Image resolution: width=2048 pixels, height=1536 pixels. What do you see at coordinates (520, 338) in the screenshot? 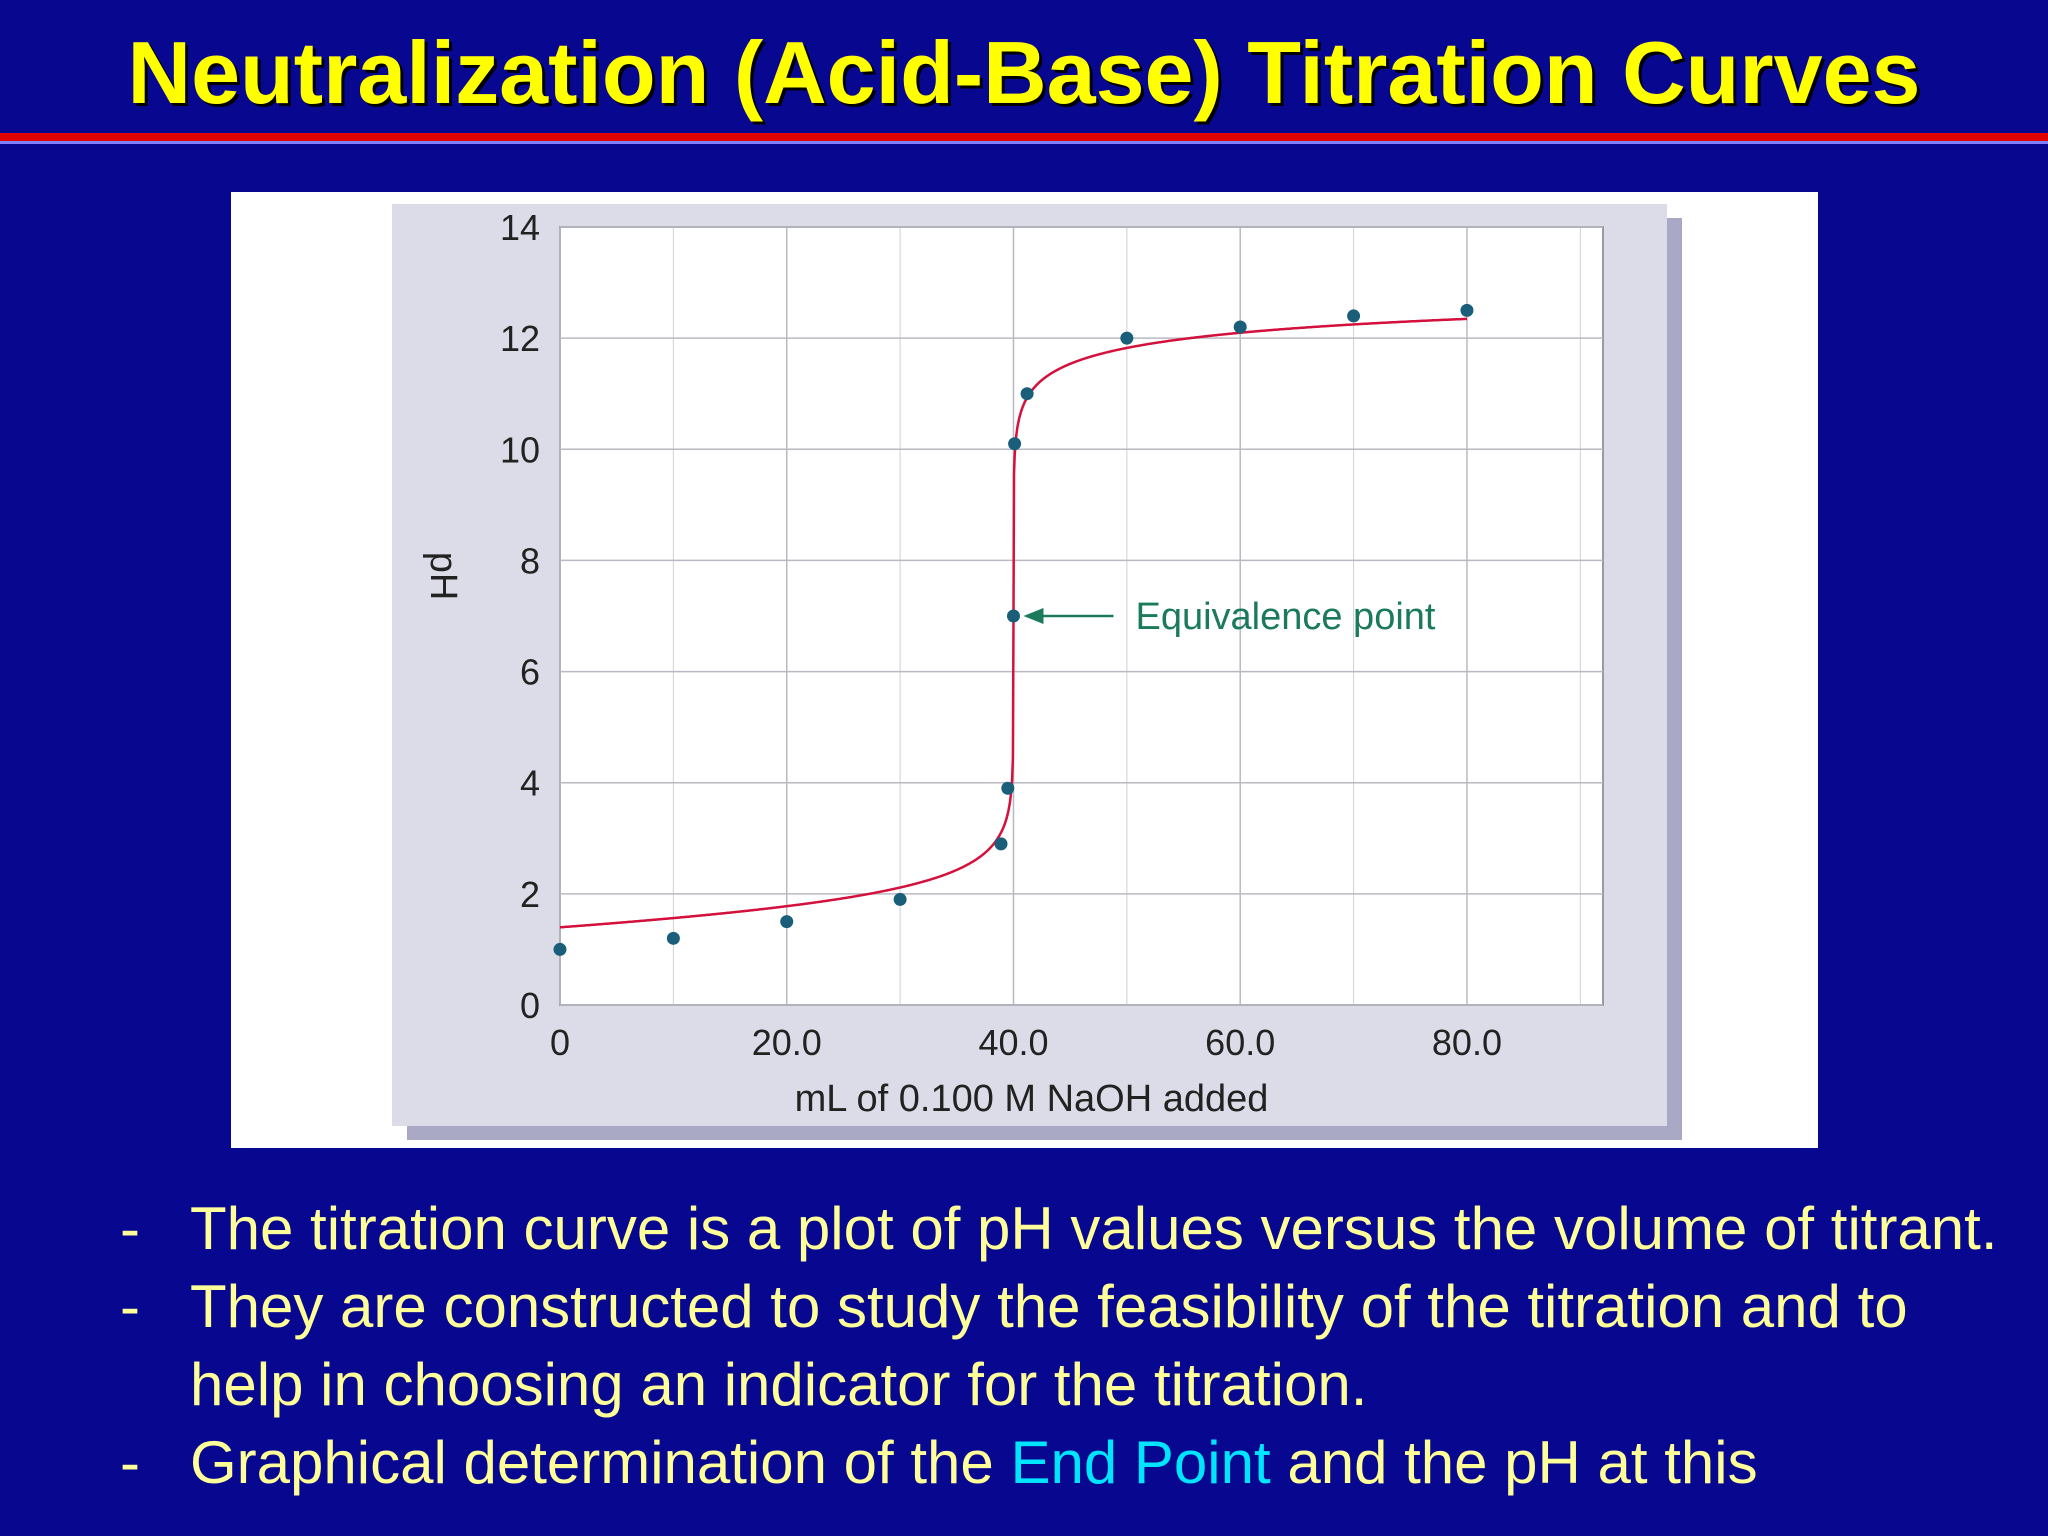
I see `y-tick-label: 12` at bounding box center [520, 338].